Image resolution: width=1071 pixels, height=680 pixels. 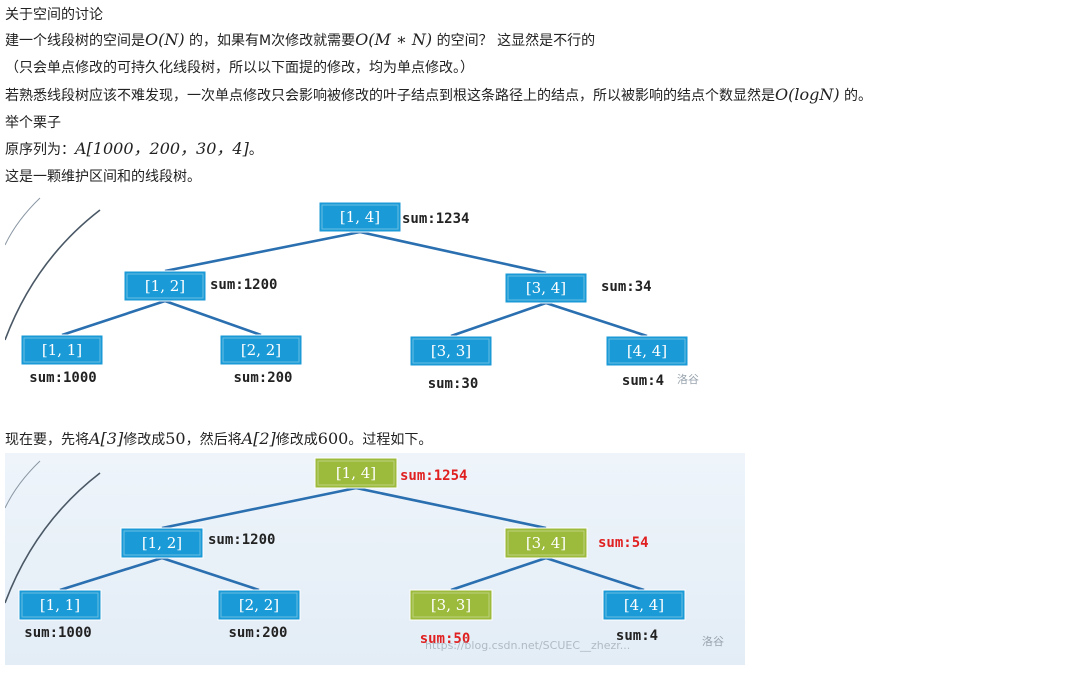 I want to click on math-formula: A[1000，200，30，4], so click(x=162, y=148).